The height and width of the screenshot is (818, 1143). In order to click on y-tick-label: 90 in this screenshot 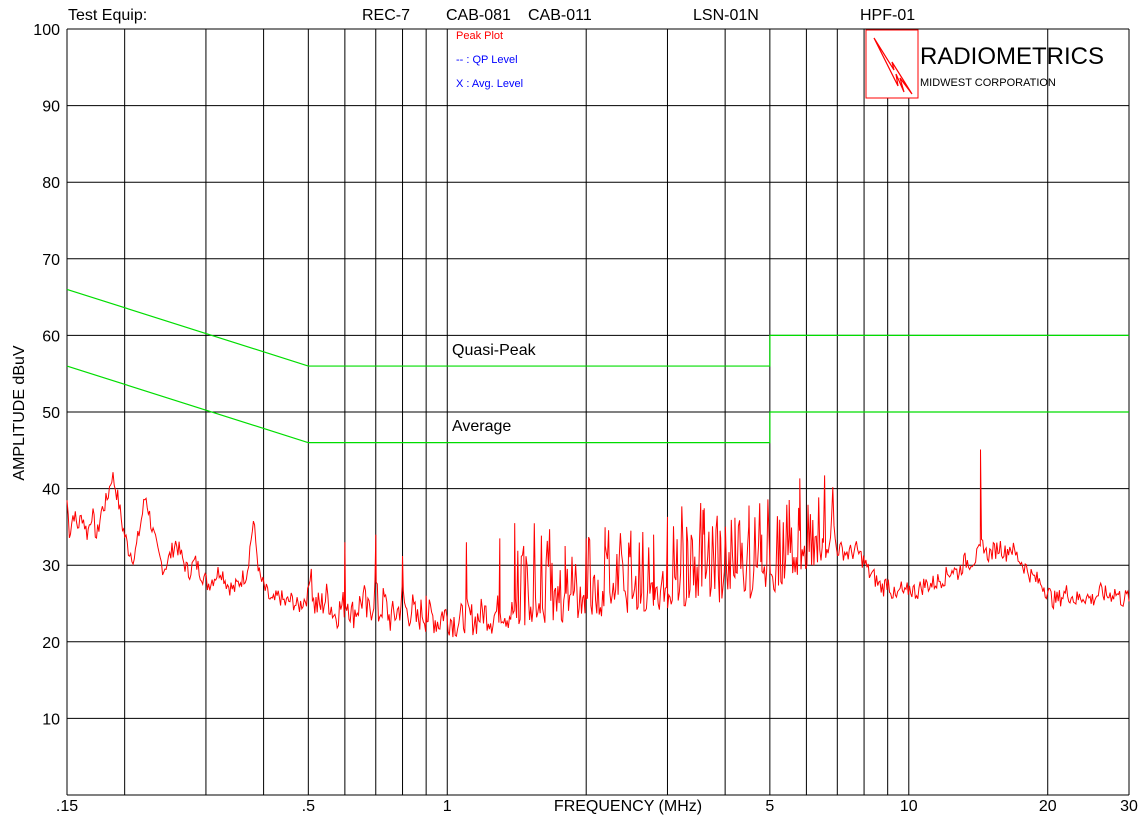, I will do `click(51, 107)`.